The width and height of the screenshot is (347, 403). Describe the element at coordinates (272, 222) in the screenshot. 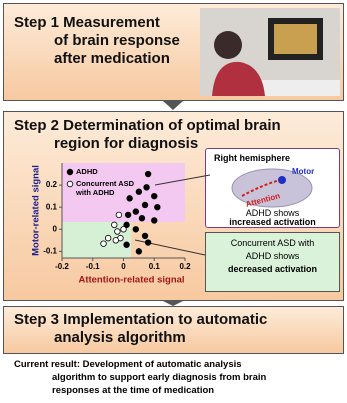

I see `brain-line: increased activation` at that location.